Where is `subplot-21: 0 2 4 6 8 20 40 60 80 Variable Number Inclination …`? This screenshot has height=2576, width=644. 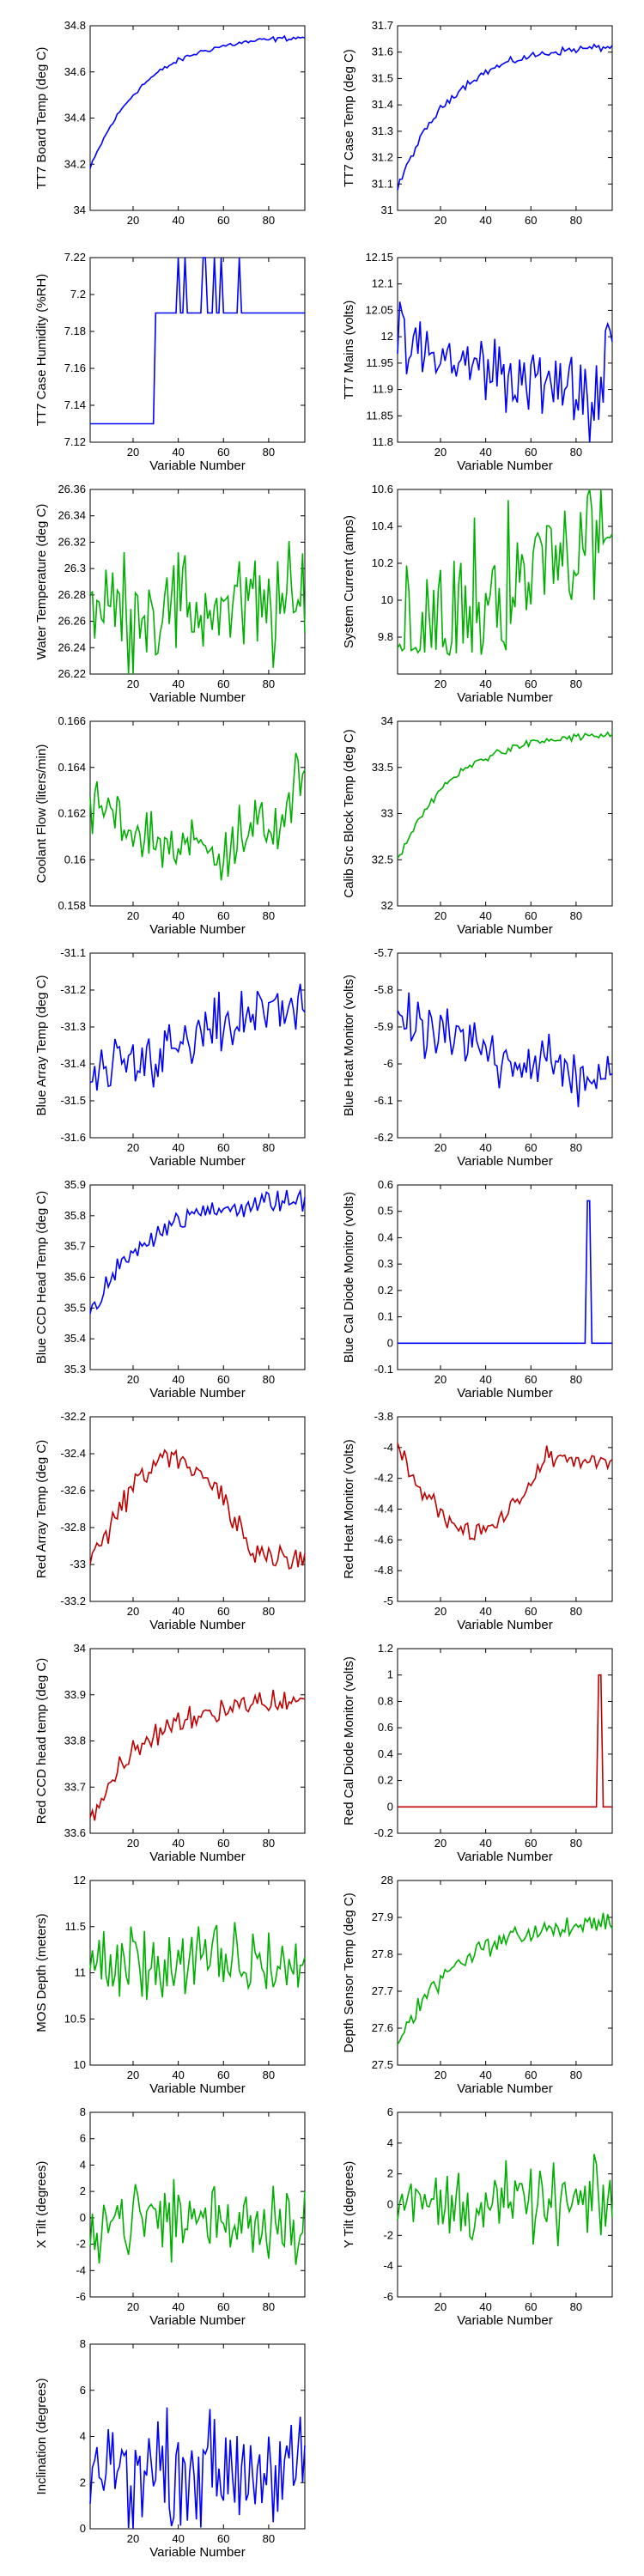 subplot-21: 0 2 4 6 8 20 40 60 80 Variable Number Inclination … is located at coordinates (170, 2449).